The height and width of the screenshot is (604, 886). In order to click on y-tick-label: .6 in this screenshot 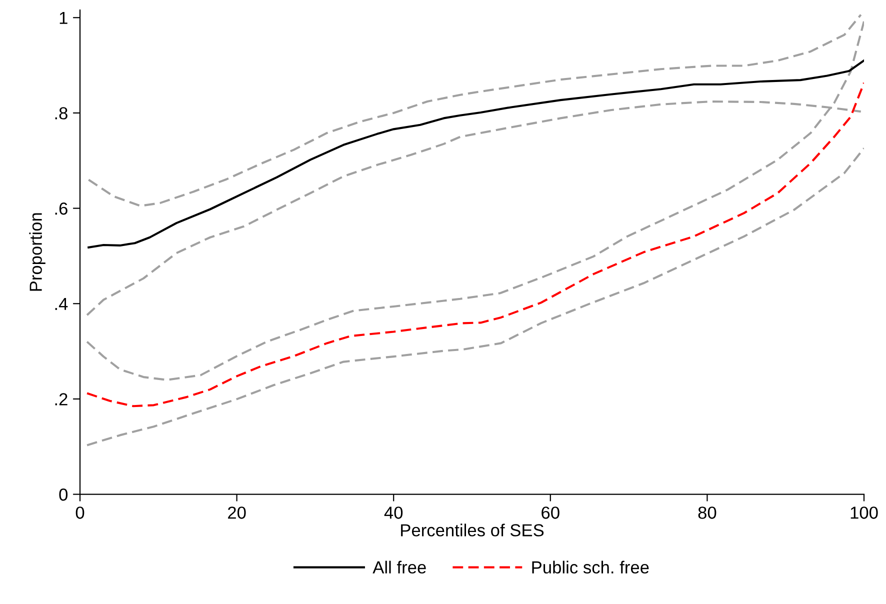, I will do `click(61, 208)`.